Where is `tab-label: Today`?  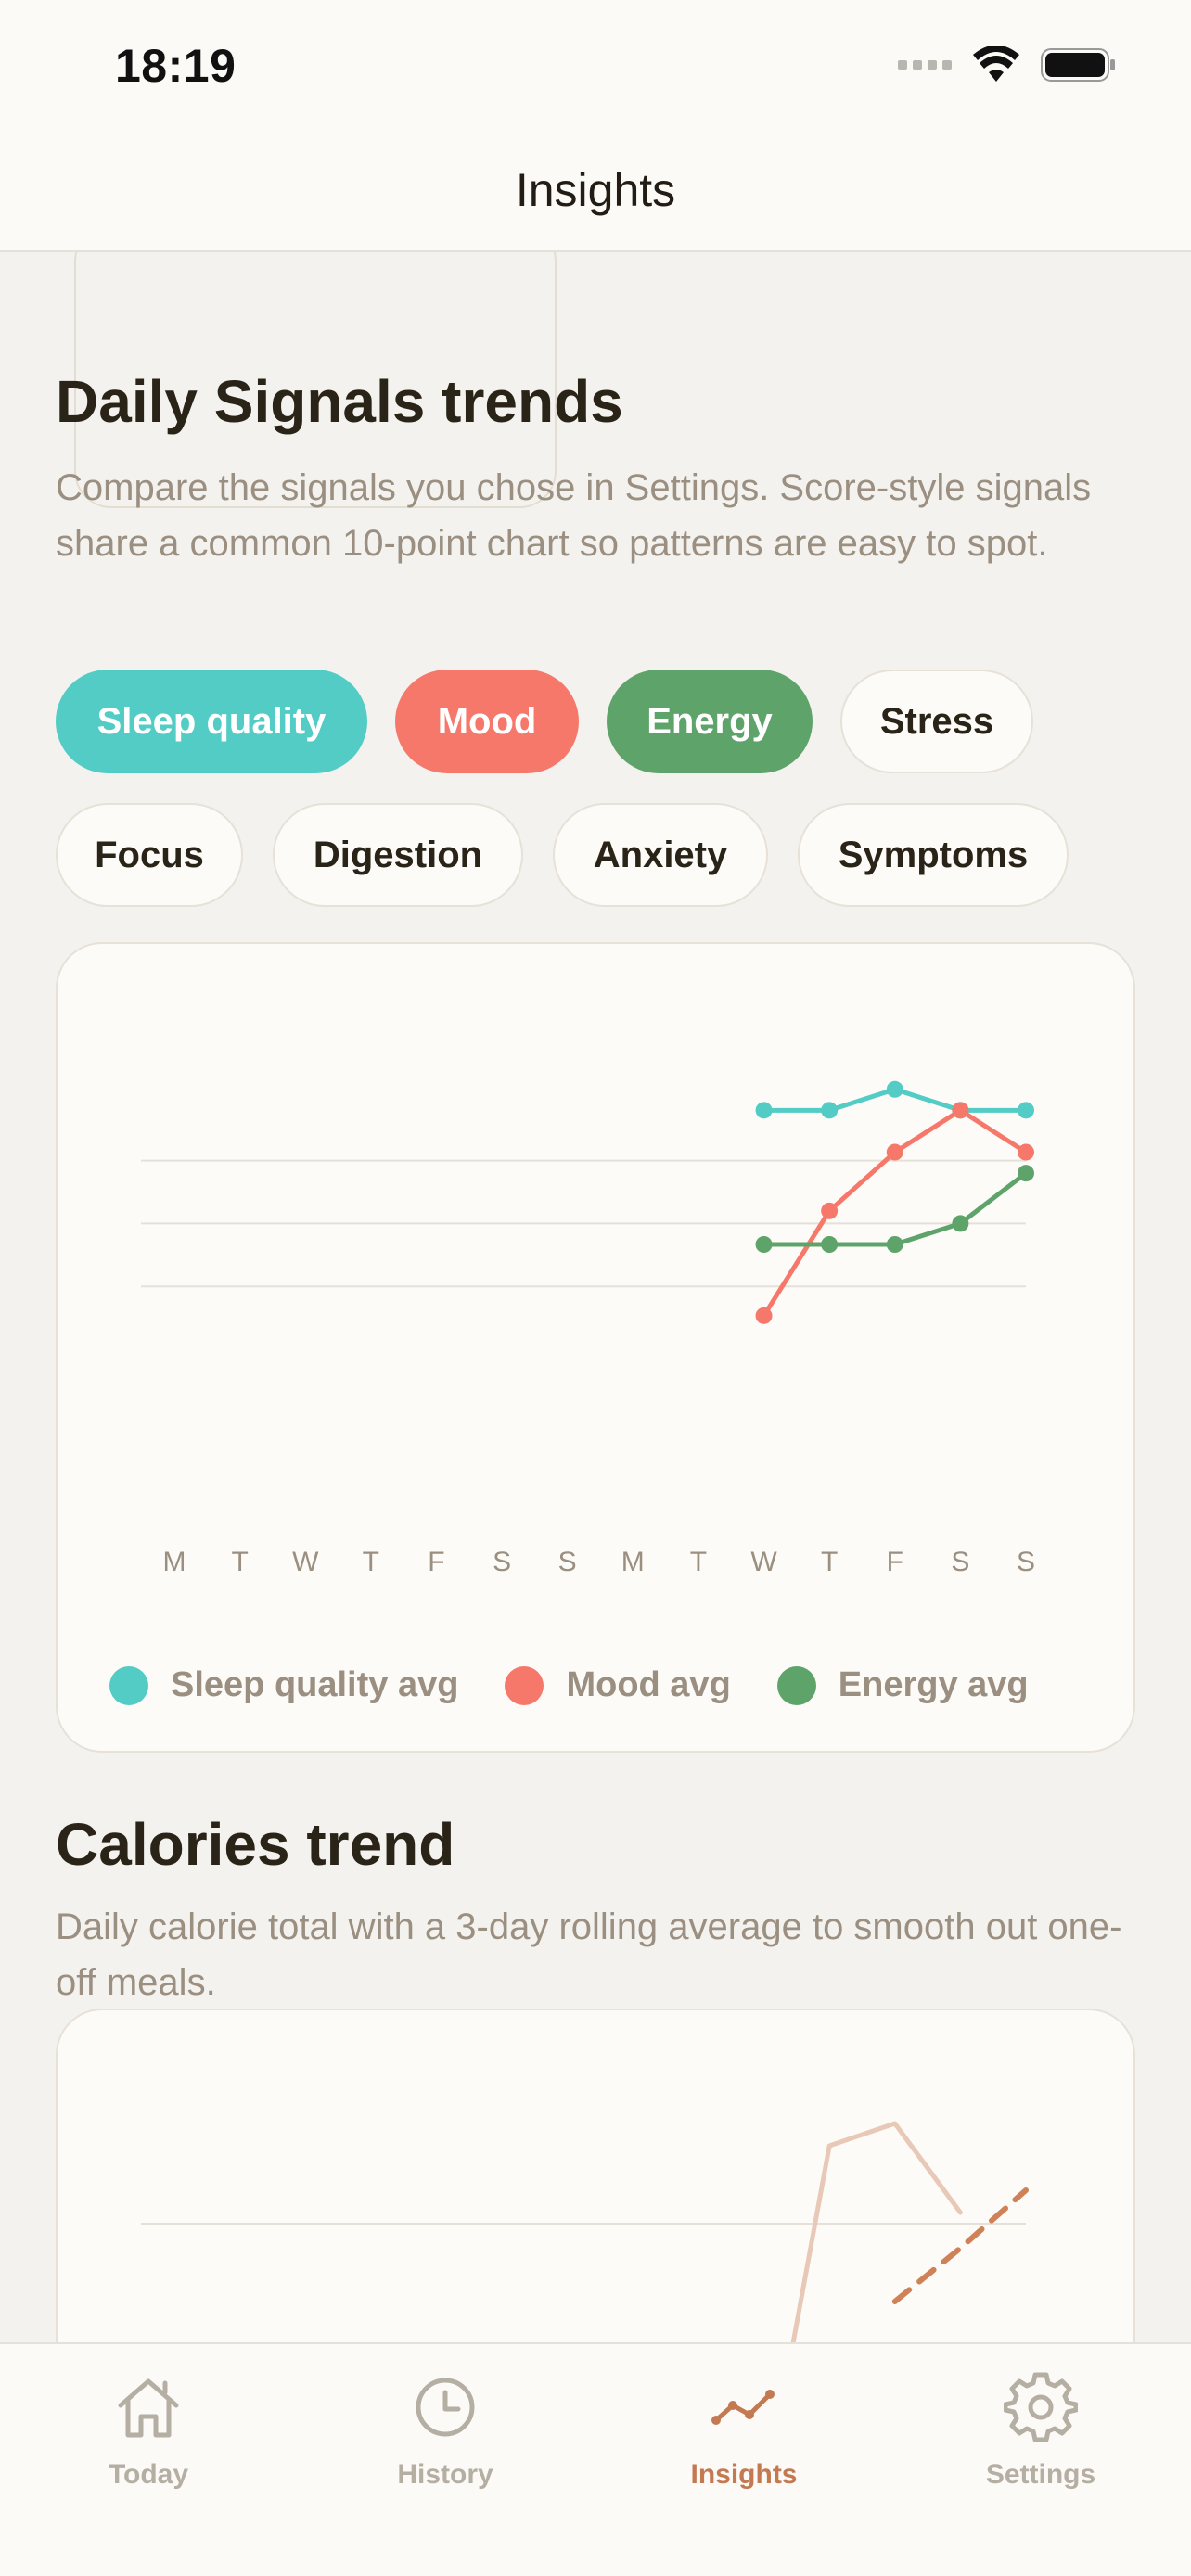 tab-label: Today is located at coordinates (148, 2474).